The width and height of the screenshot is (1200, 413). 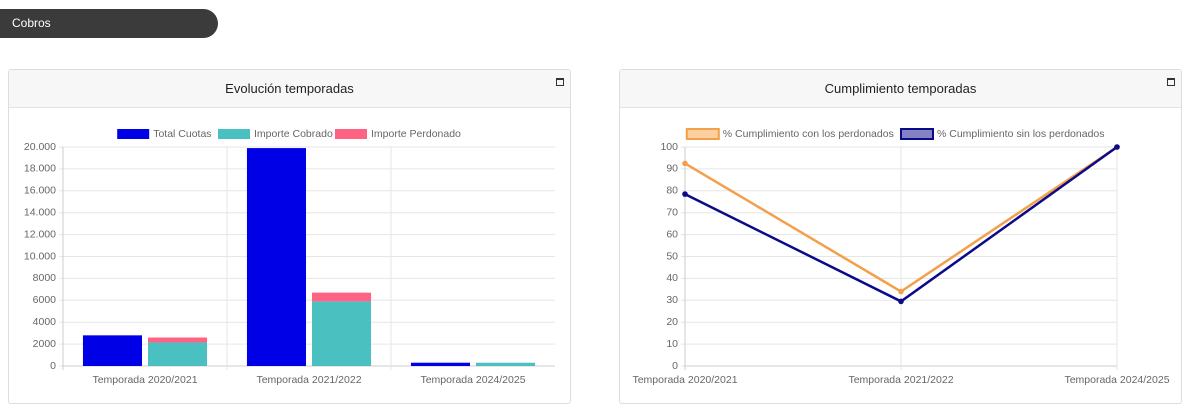 I want to click on y-tick-label: 30, so click(x=672, y=300).